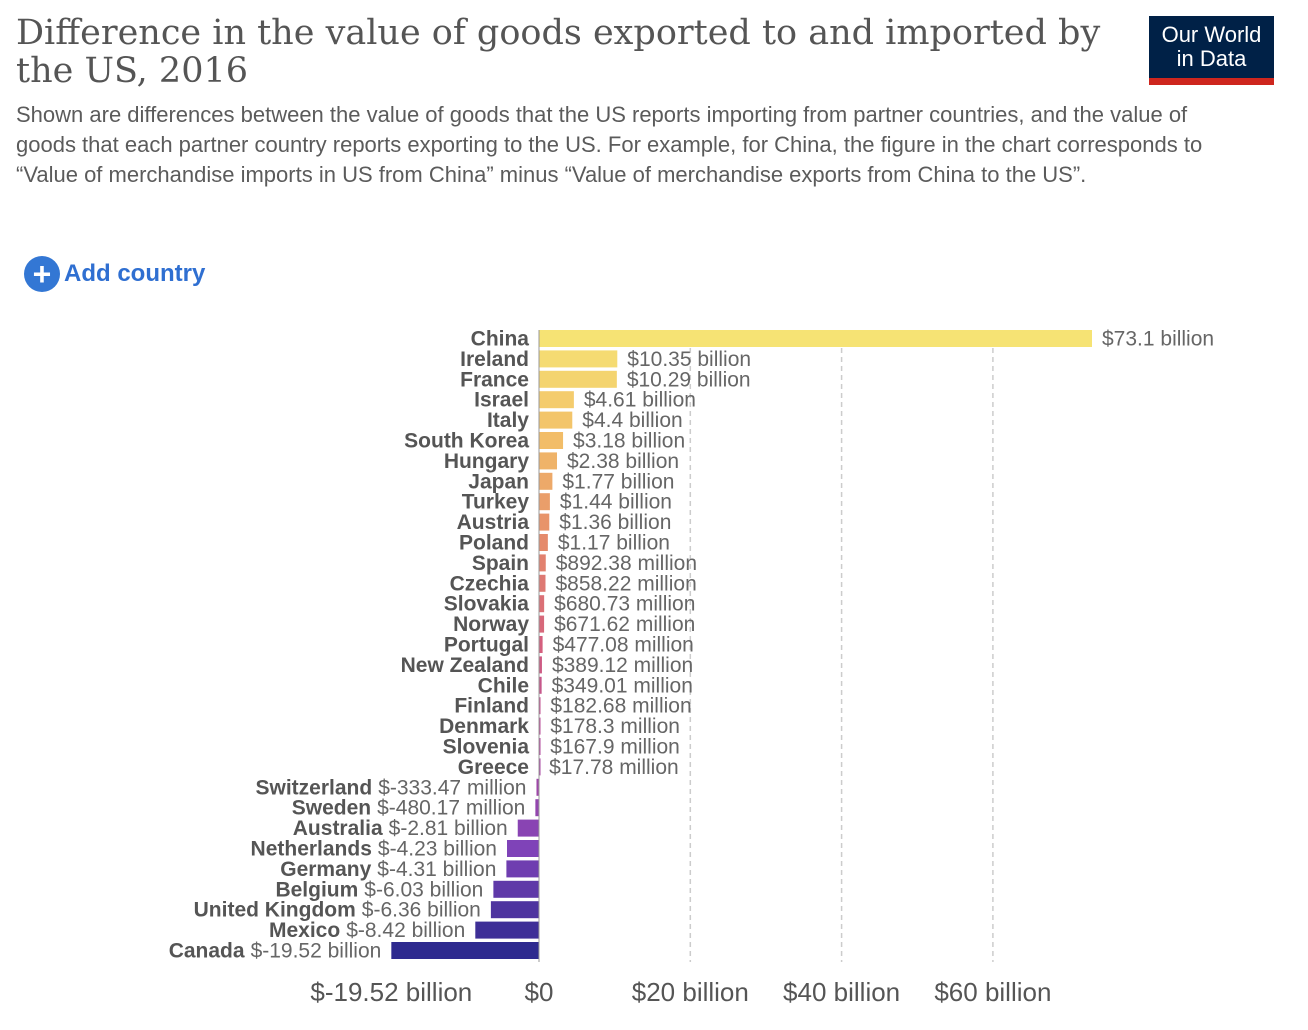  I want to click on owid-logo: Our World in Data, so click(1211, 50).